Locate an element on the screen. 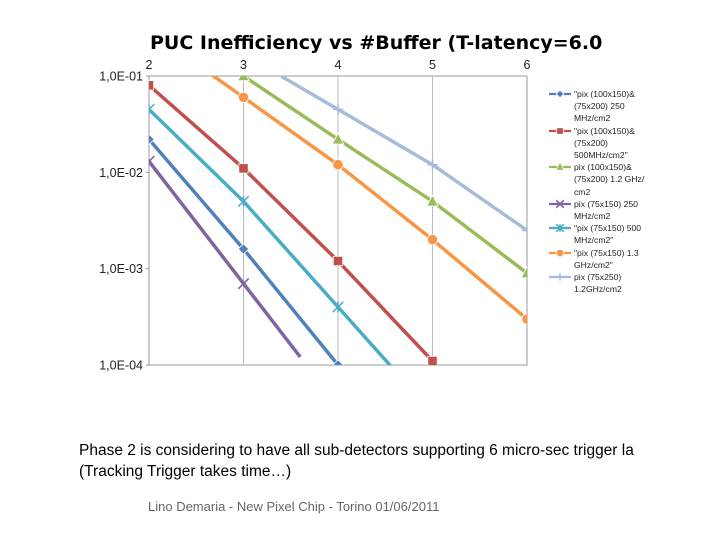  x-tick-label: 6 is located at coordinates (527, 65).